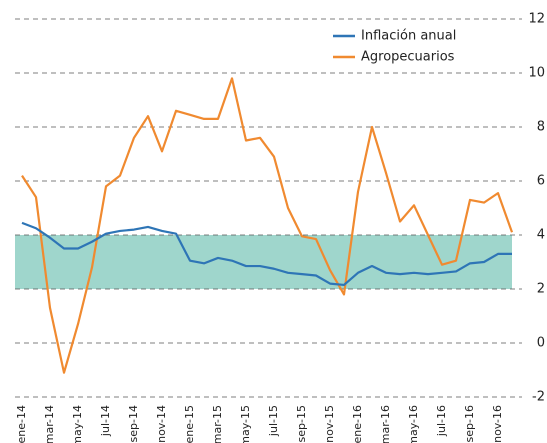  What do you see at coordinates (21, 424) in the screenshot?
I see `x-tick-label: ene-14` at bounding box center [21, 424].